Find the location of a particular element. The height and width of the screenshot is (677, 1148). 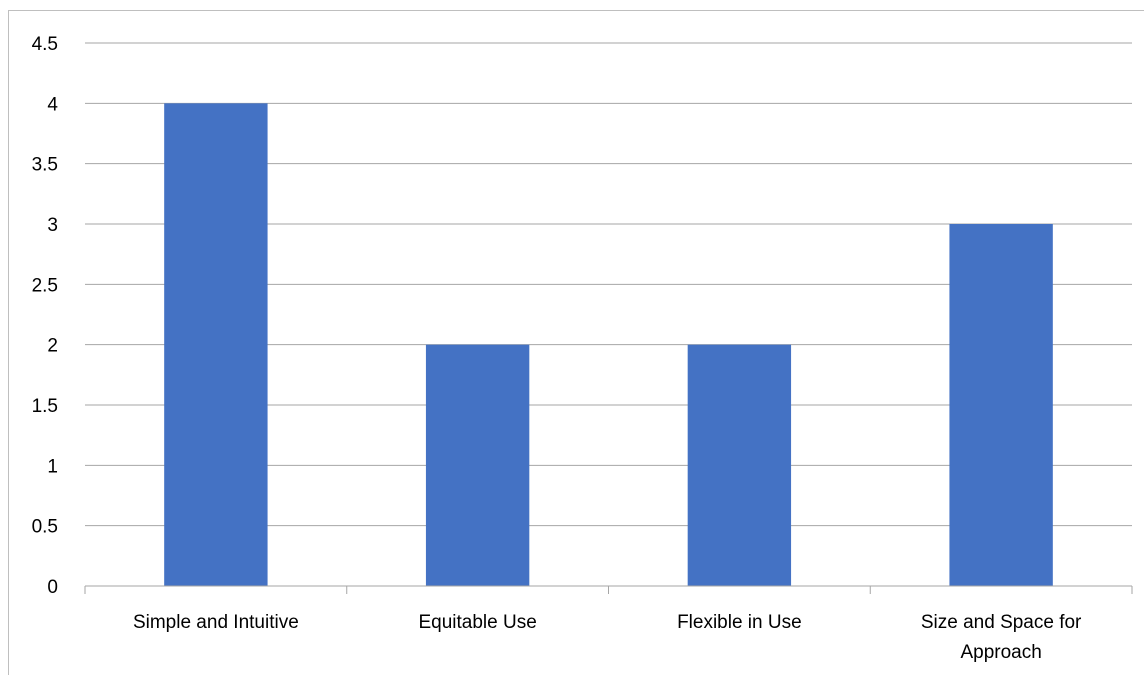

x-category-label: Simple and Intuitive is located at coordinates (216, 622).